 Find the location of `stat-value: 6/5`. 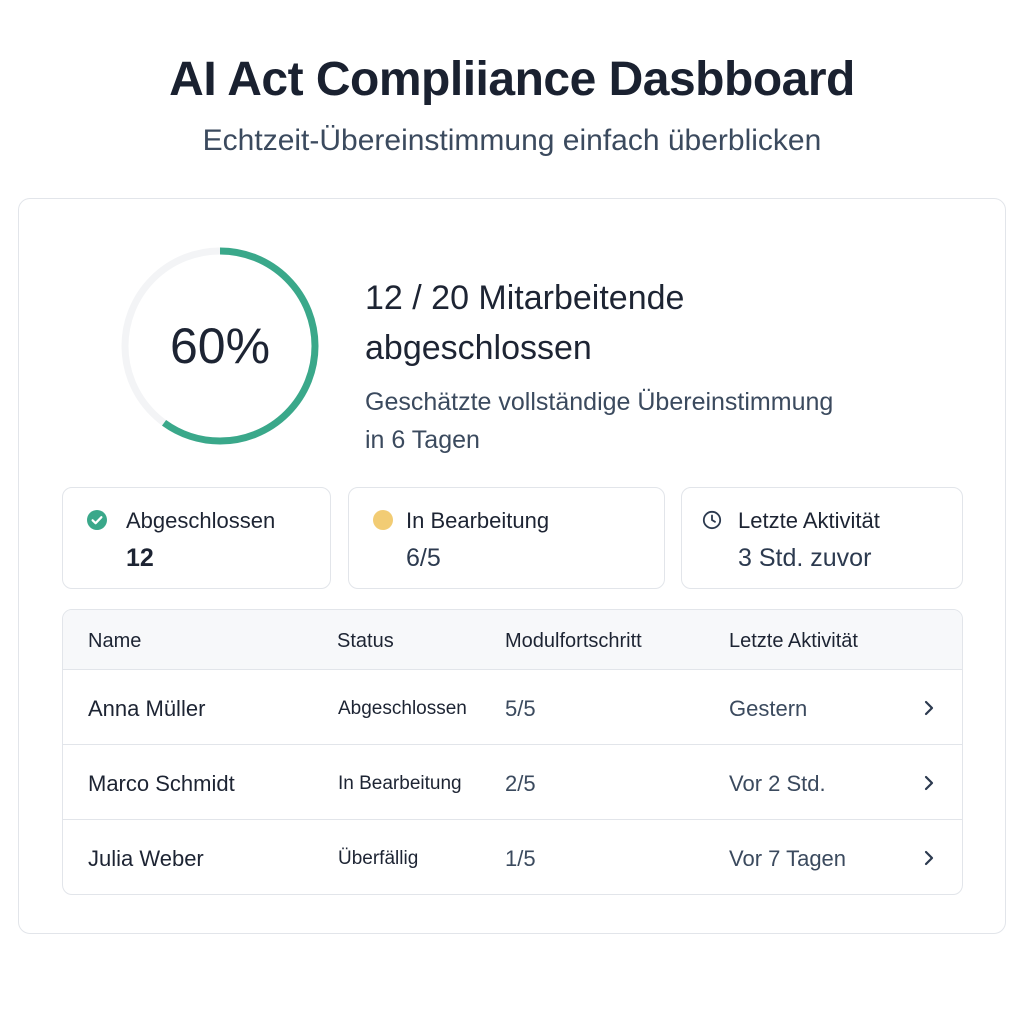

stat-value: 6/5 is located at coordinates (423, 558).